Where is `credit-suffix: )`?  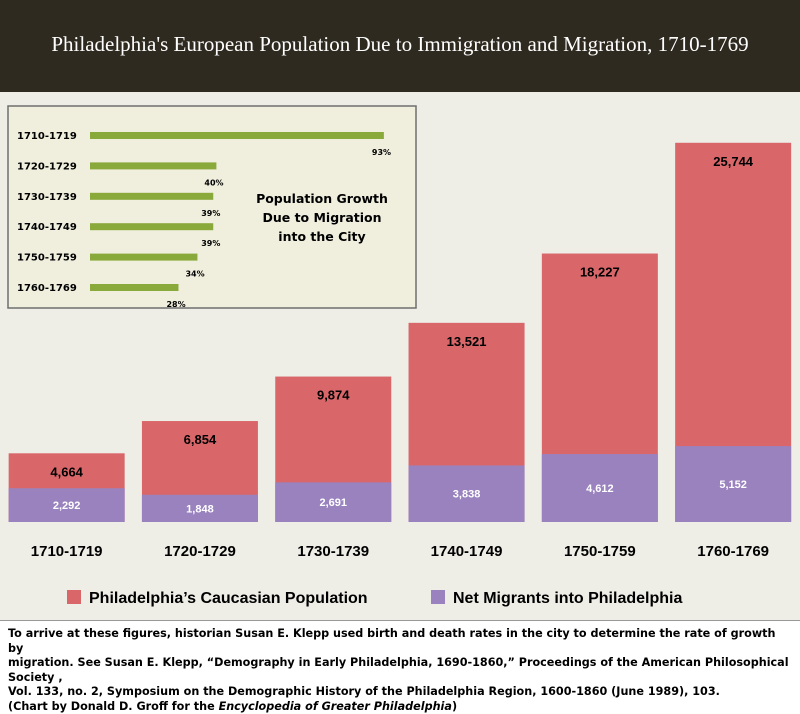 credit-suffix: ) is located at coordinates (454, 706).